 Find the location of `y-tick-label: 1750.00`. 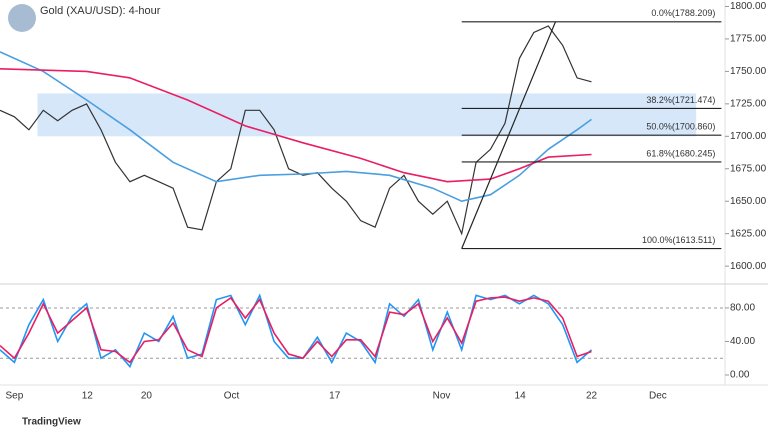

y-tick-label: 1750.00 is located at coordinates (748, 71).